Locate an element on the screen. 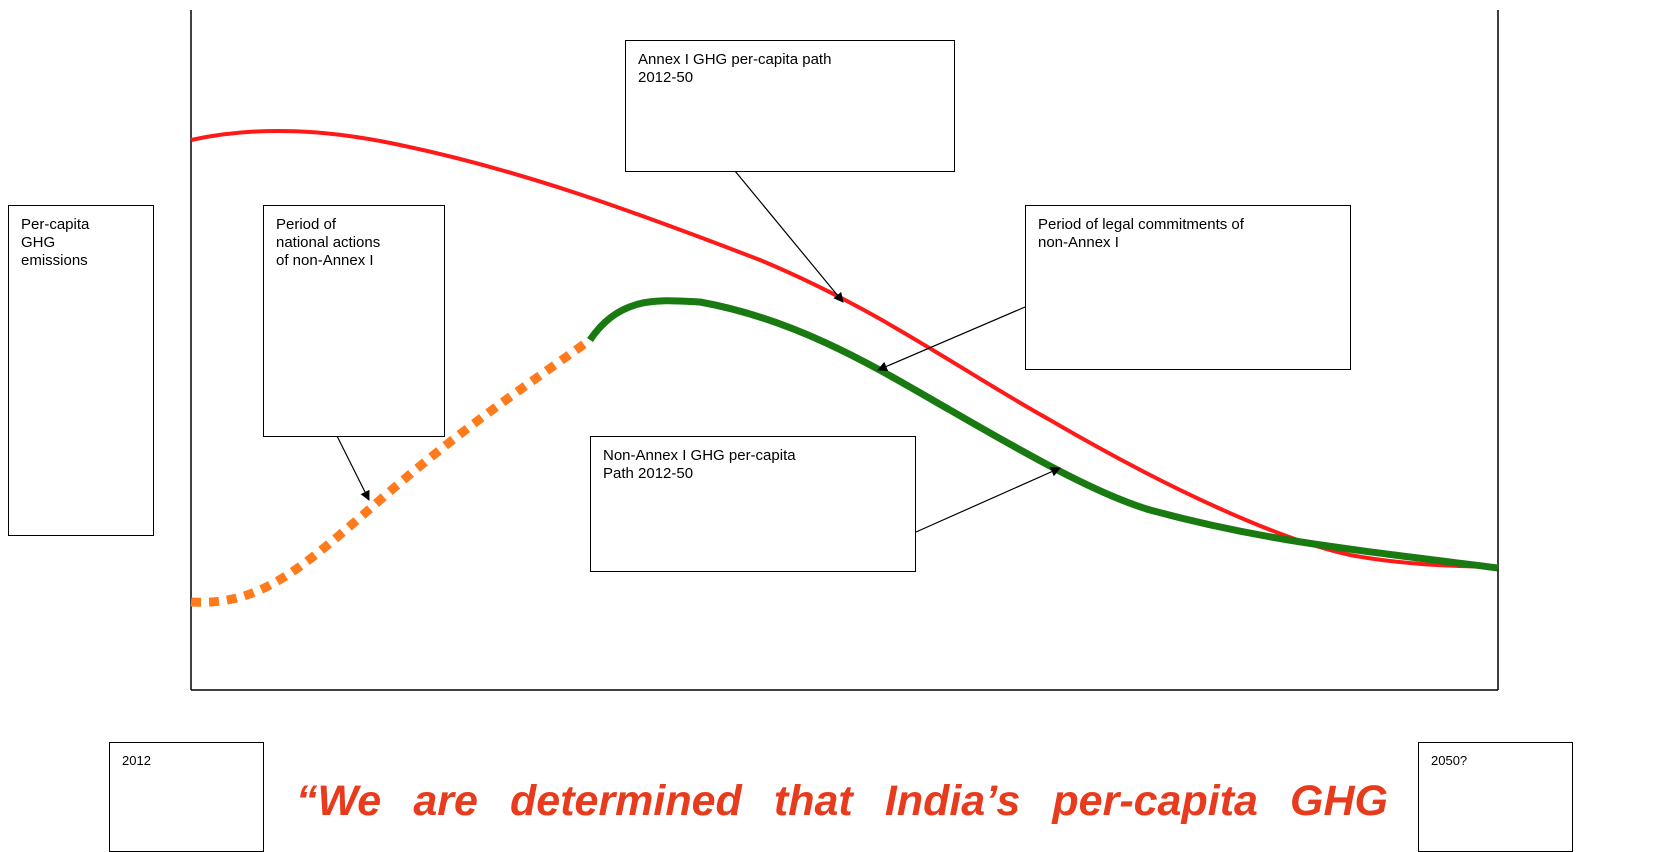  national-actions-arrow is located at coordinates (353, 468).